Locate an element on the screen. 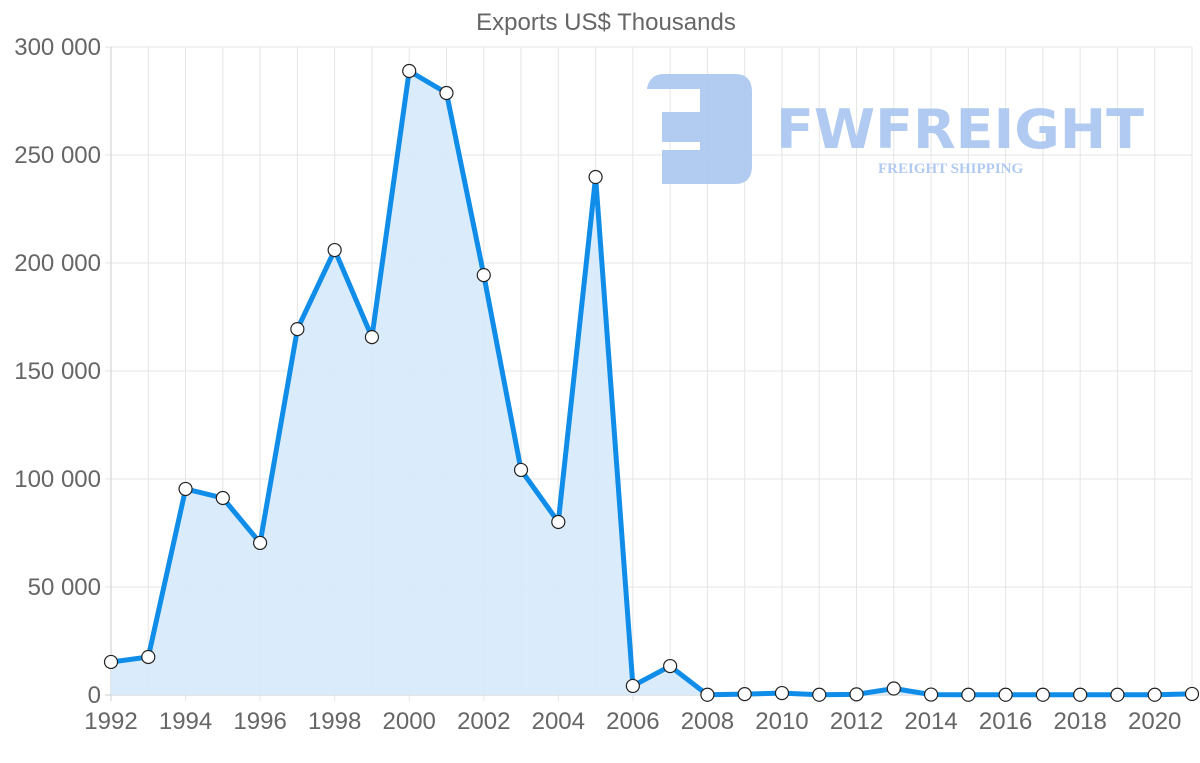 Image resolution: width=1200 pixels, height=763 pixels. x-tick-label: 1996 is located at coordinates (259, 721).